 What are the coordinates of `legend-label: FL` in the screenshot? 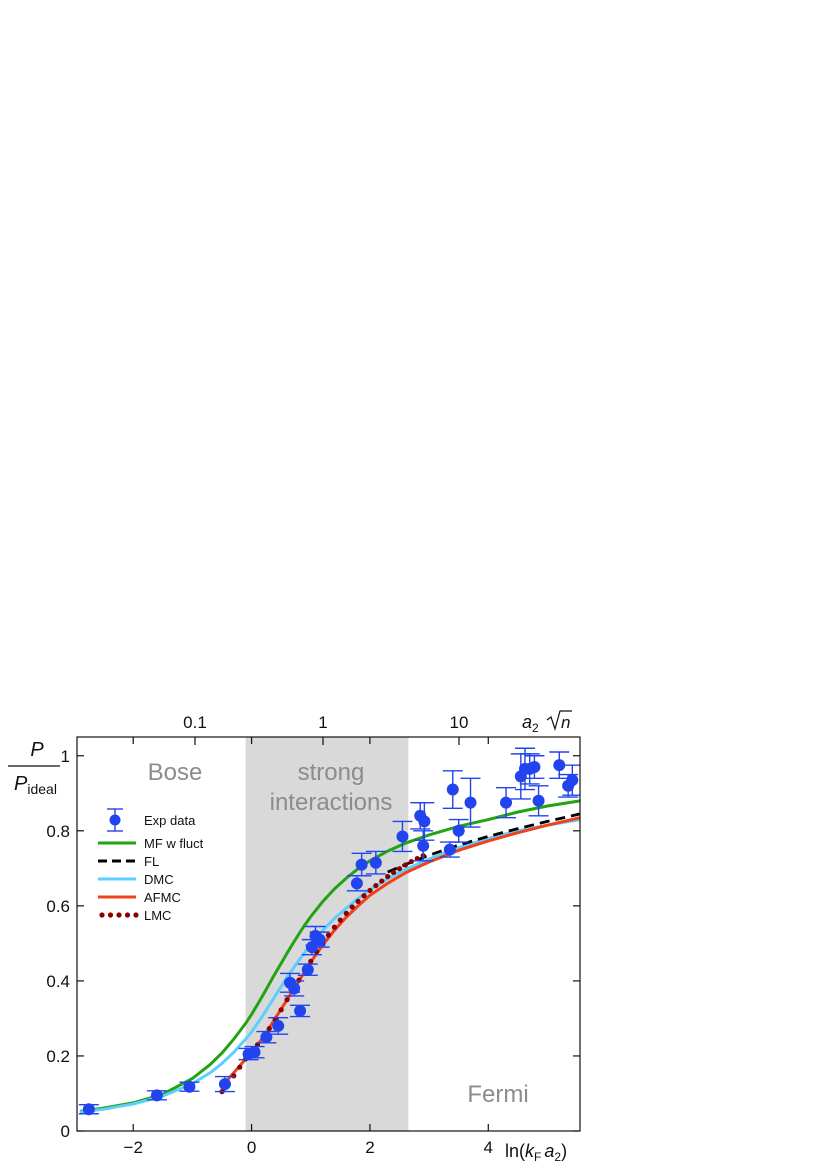 It's located at (151, 861).